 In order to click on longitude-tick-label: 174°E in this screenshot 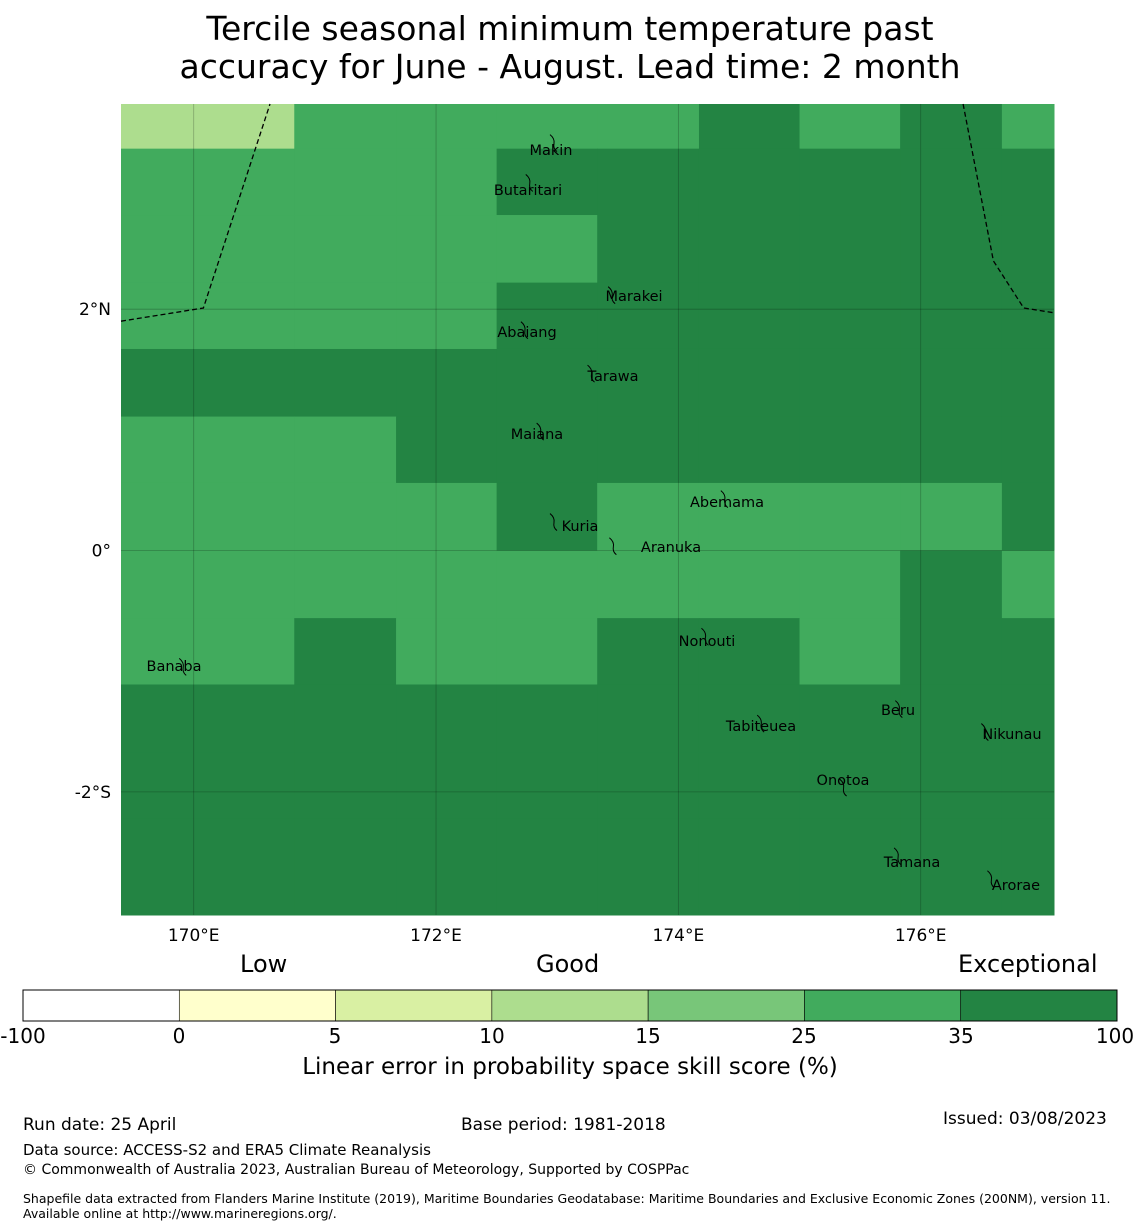, I will do `click(679, 936)`.